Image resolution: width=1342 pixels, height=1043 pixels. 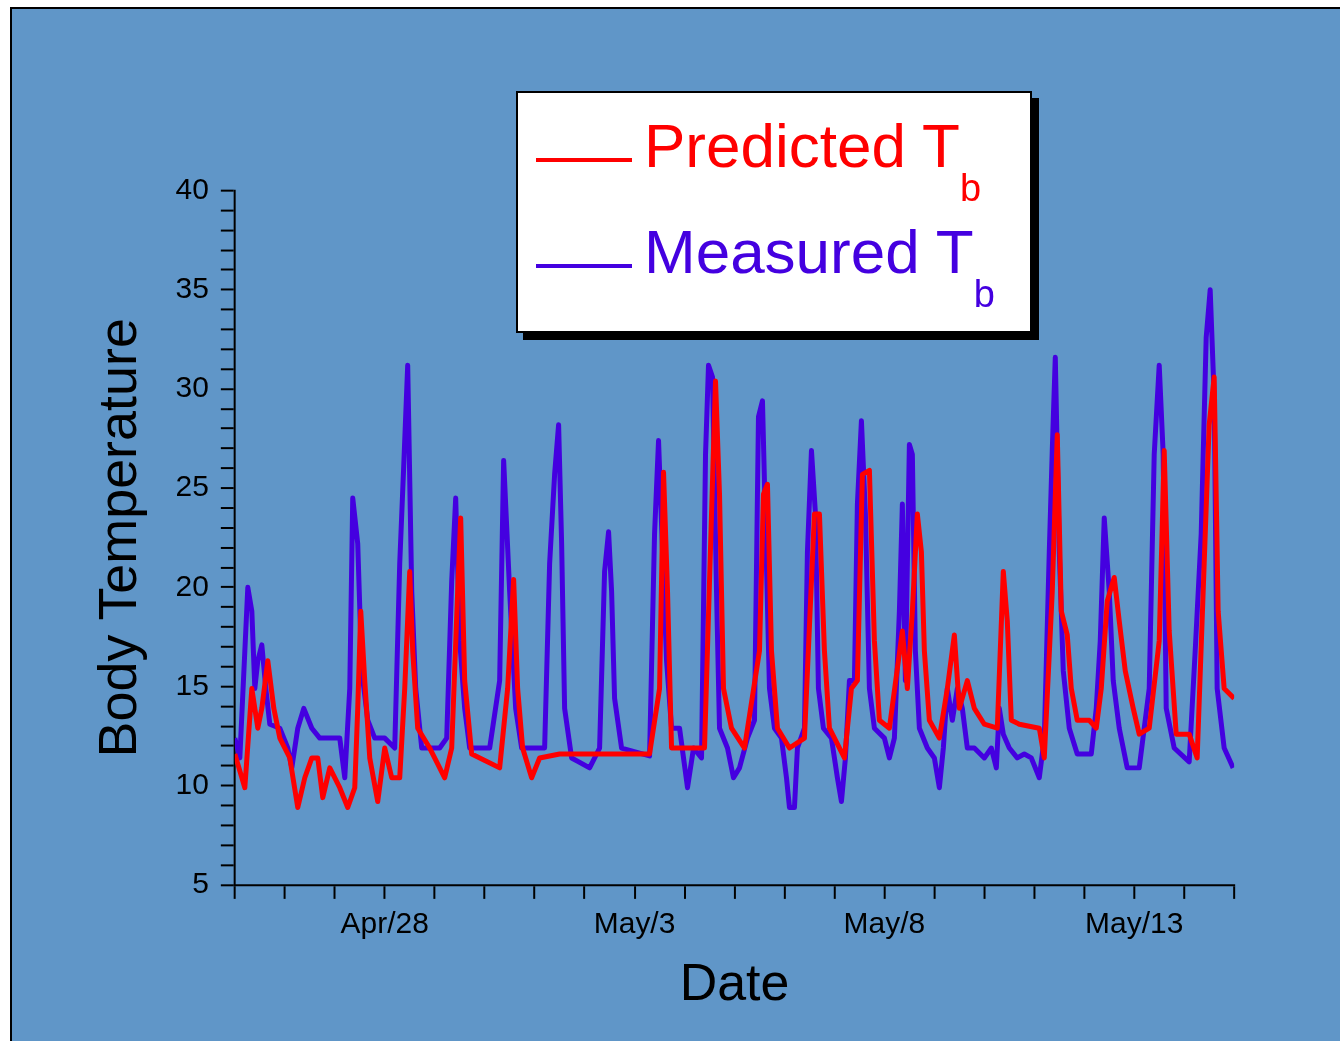 What do you see at coordinates (192, 684) in the screenshot?
I see `y-tick-label: 15` at bounding box center [192, 684].